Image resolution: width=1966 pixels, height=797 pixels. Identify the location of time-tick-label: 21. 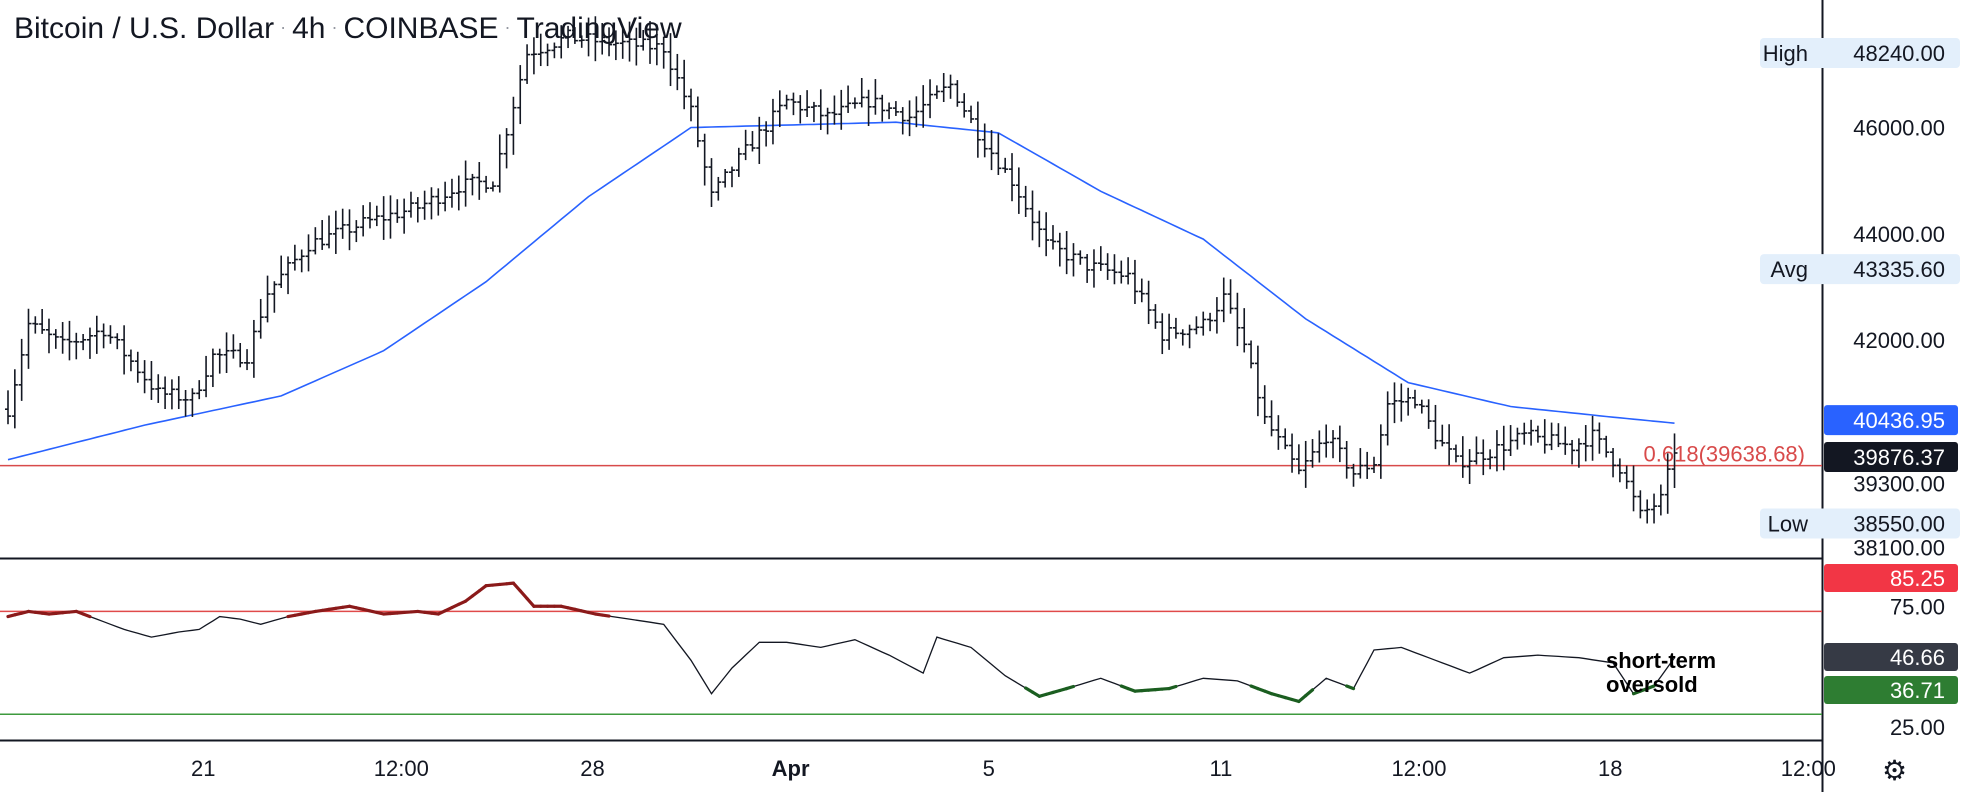
(203, 768).